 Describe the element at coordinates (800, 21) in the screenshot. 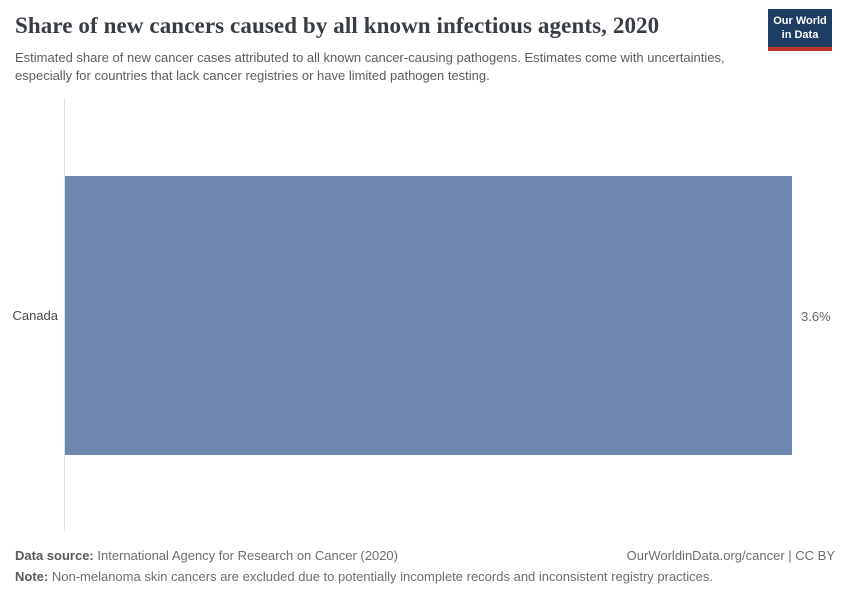

I see `owid-logo-line1: Our World` at that location.